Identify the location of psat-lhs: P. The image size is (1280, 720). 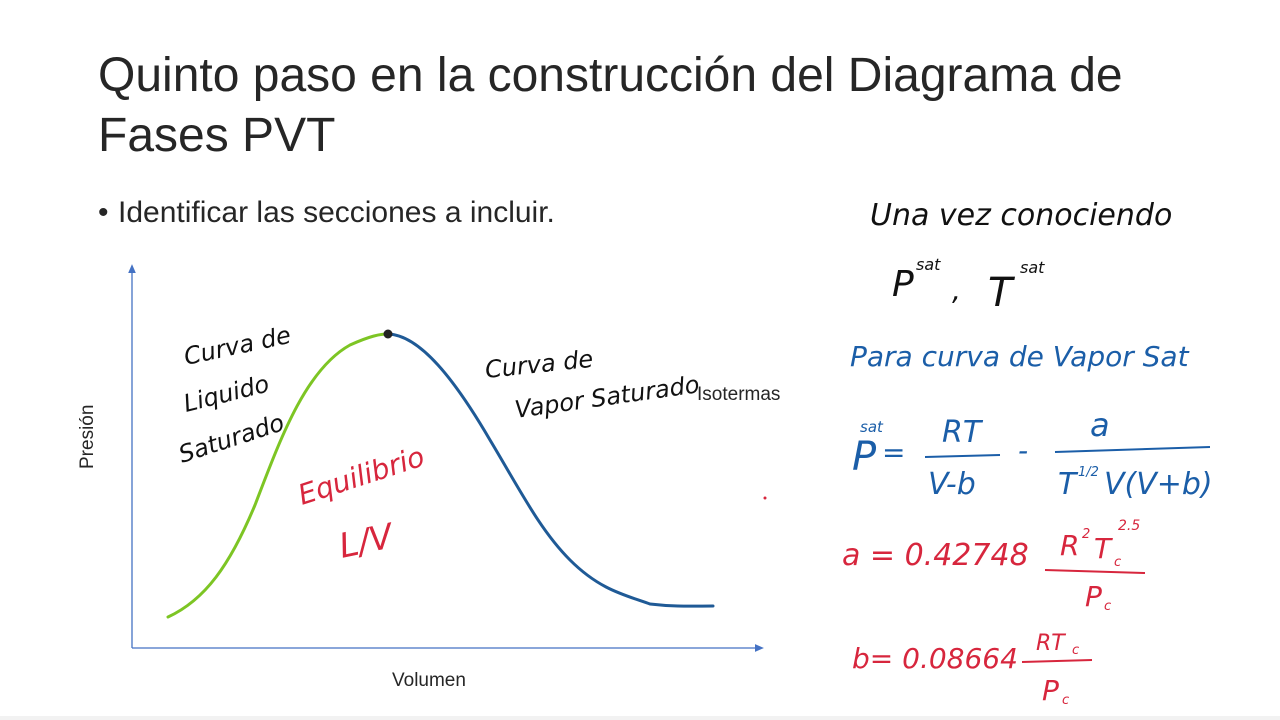
(864, 457).